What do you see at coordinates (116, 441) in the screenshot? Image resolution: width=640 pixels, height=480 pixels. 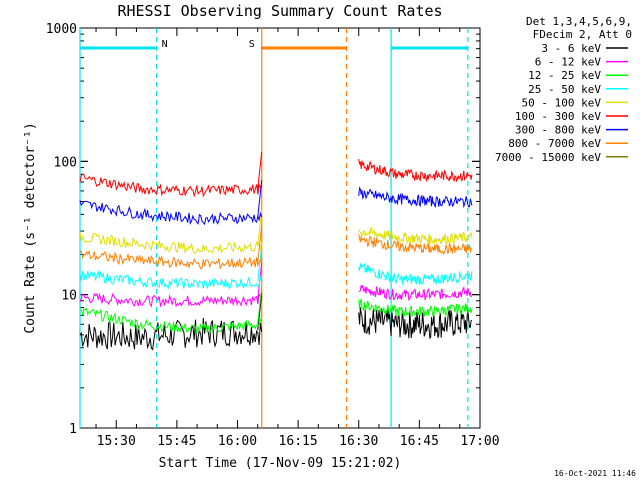 I see `x-tick-label: 15:30` at bounding box center [116, 441].